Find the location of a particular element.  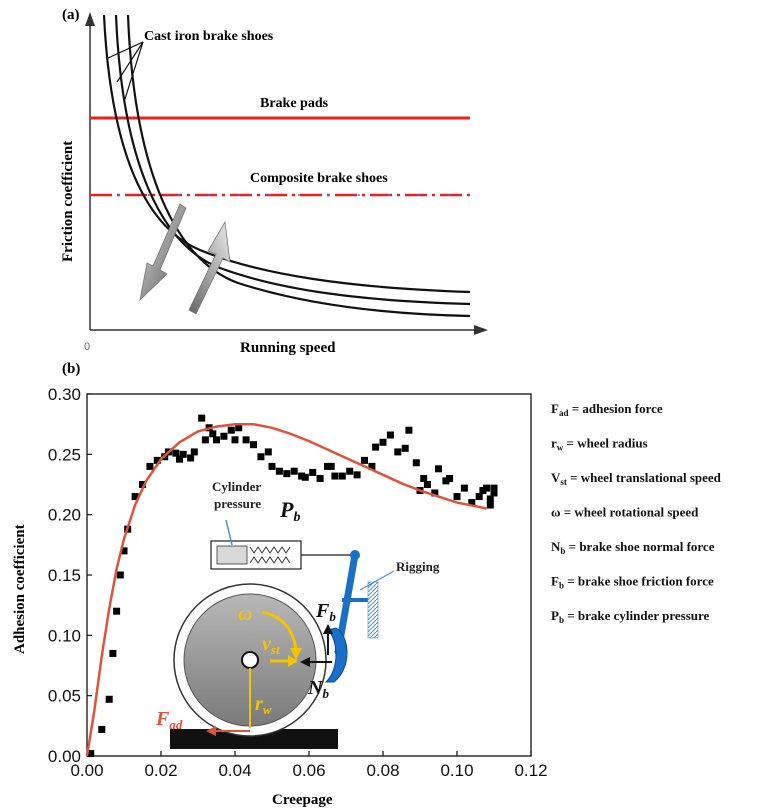

y-tick-label: 0.05 is located at coordinates (64, 696).